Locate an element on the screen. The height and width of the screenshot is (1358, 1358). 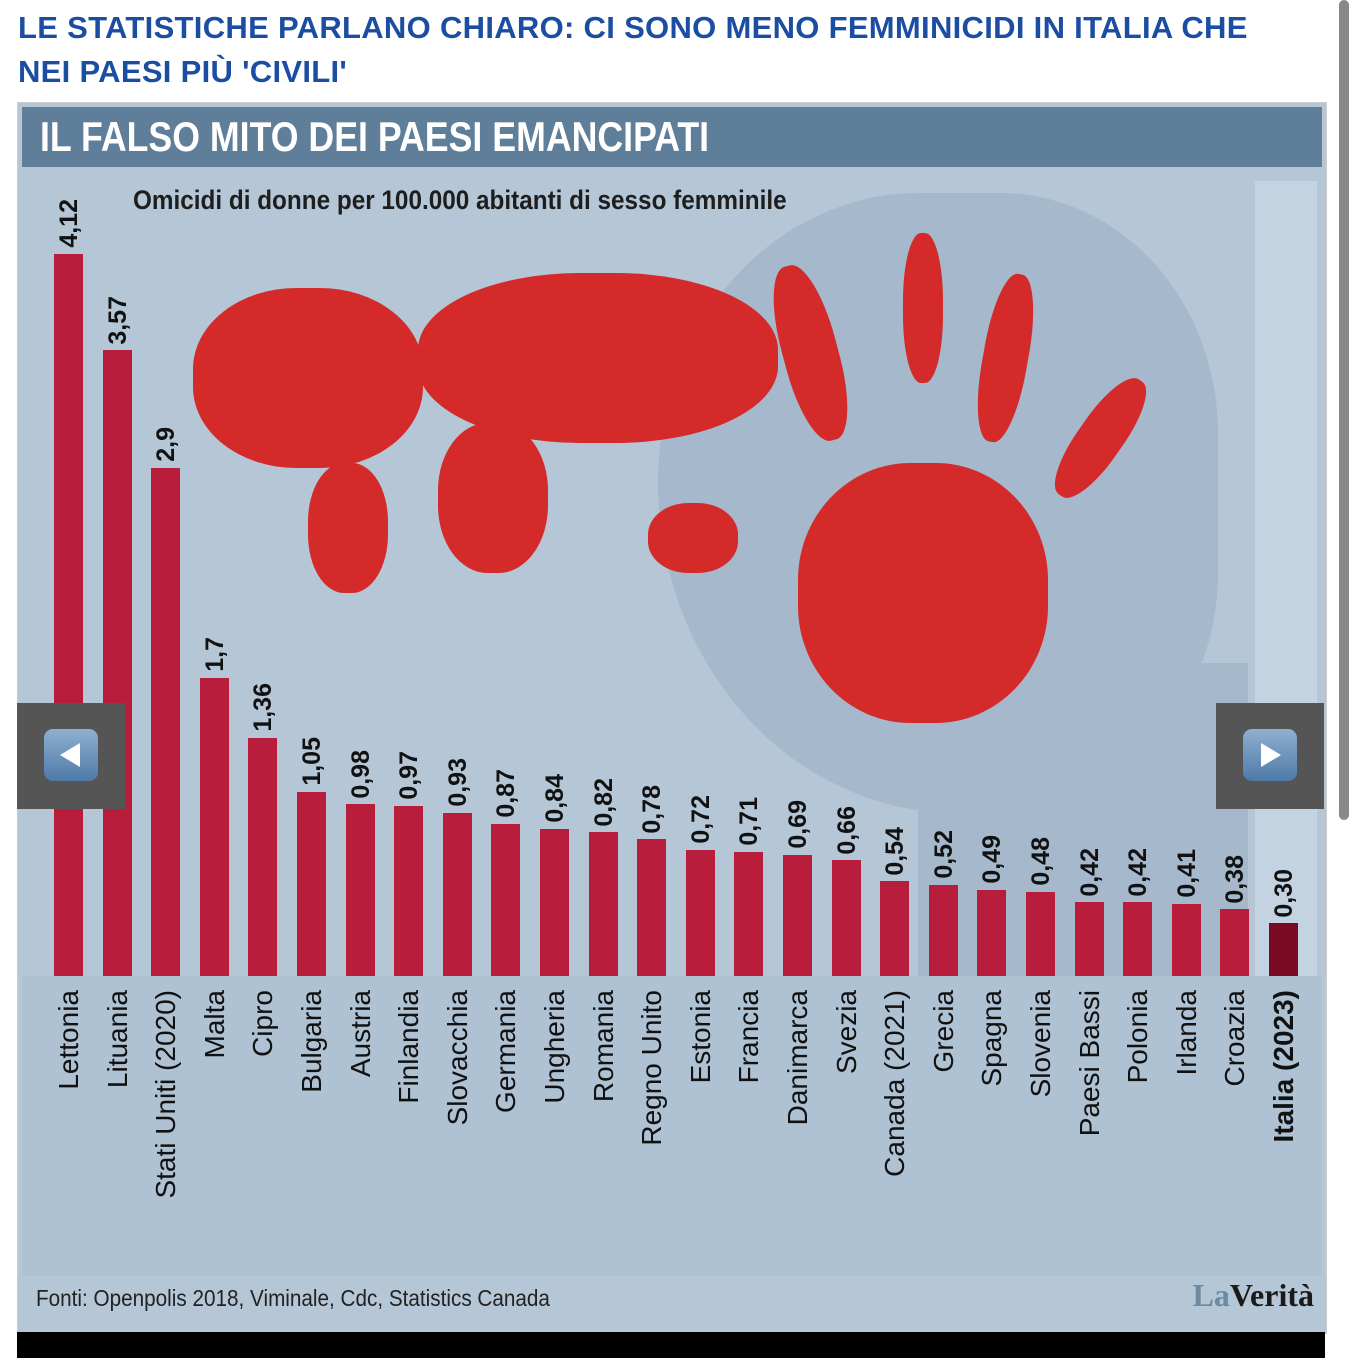
value-label: 0,93 is located at coordinates (457, 783).